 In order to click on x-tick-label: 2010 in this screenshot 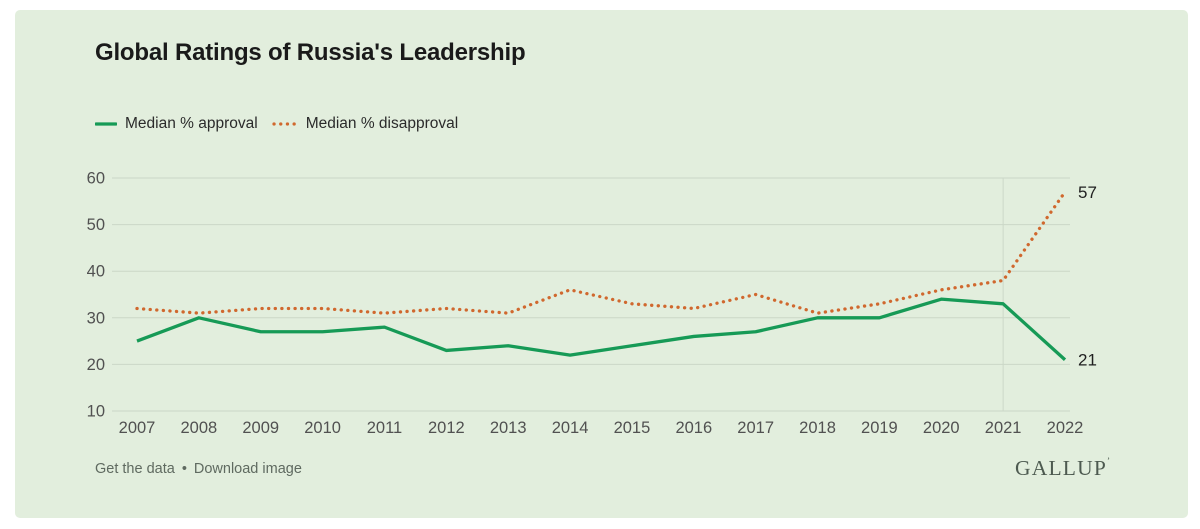, I will do `click(322, 428)`.